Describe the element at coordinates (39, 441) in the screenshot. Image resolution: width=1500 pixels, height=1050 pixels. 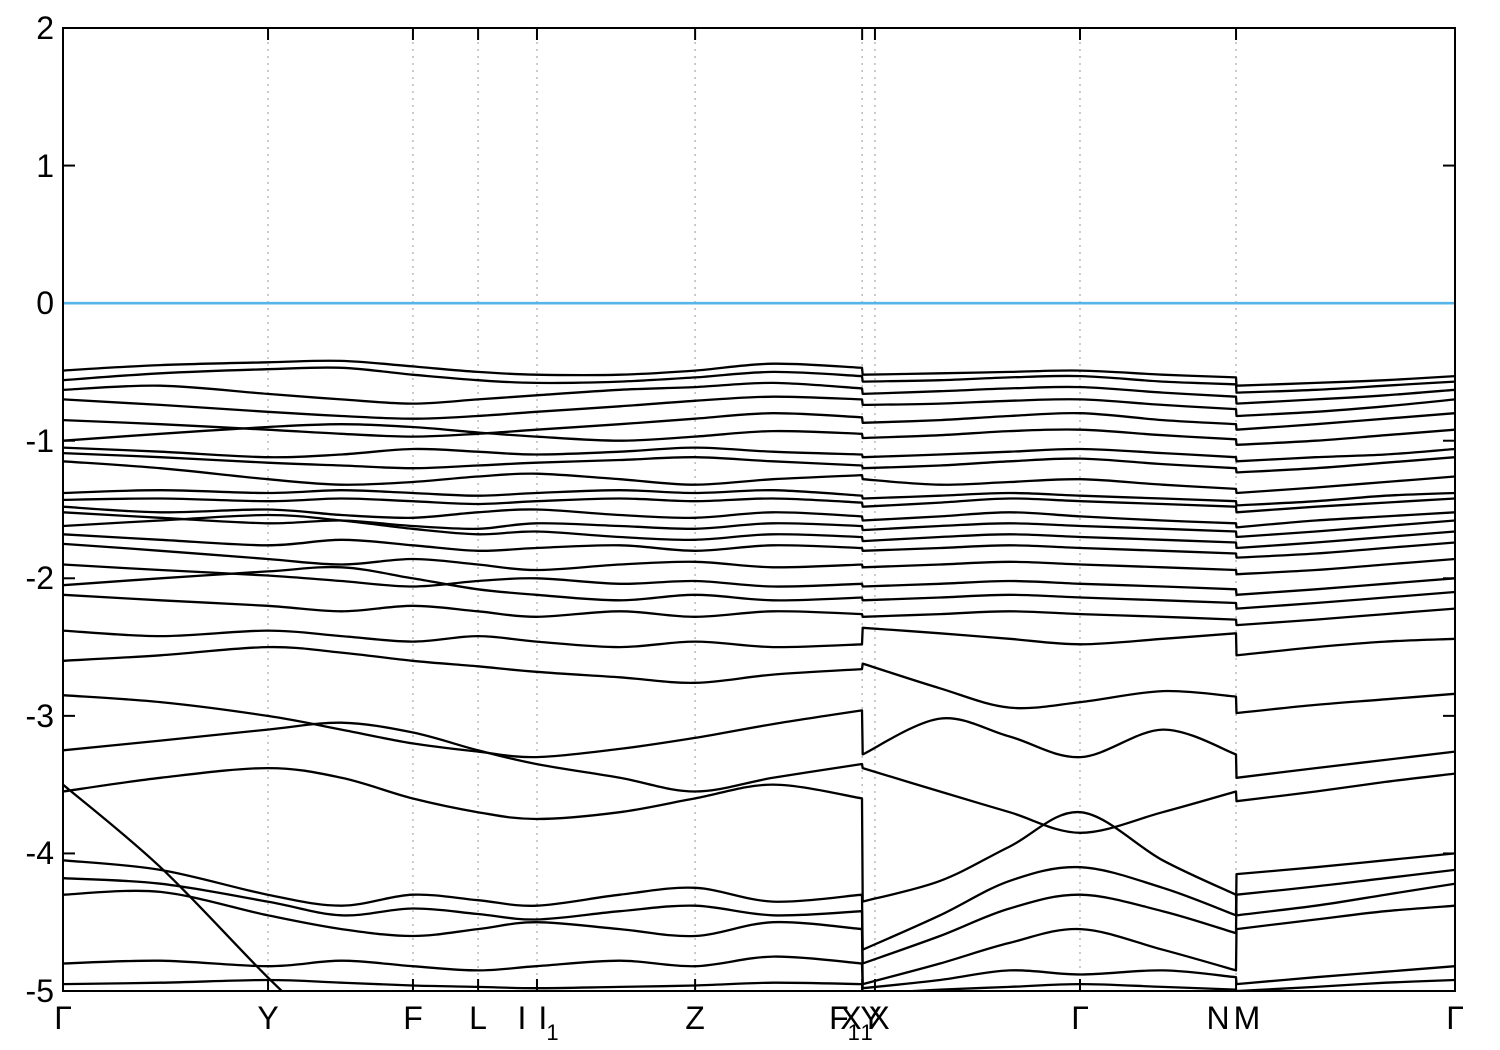
I see `y-tick-label: -1` at that location.